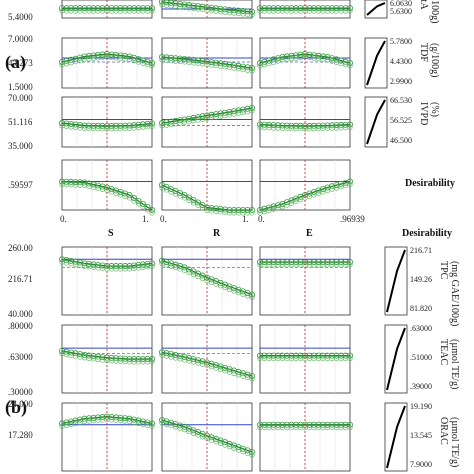 The height and width of the screenshot is (474, 474). What do you see at coordinates (245, 219) in the screenshot?
I see `xtick-right-0-1: 1.` at bounding box center [245, 219].